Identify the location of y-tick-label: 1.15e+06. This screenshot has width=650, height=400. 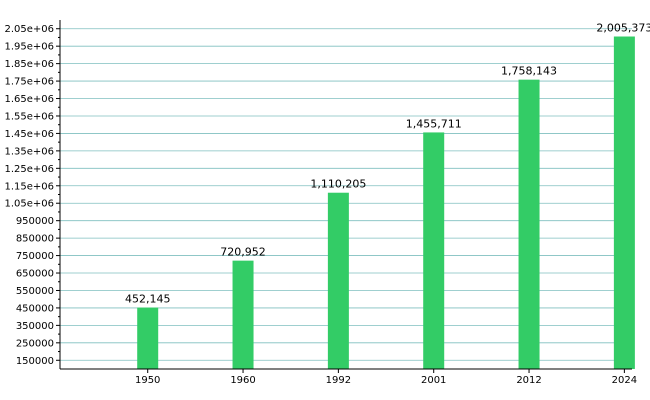
(29, 186).